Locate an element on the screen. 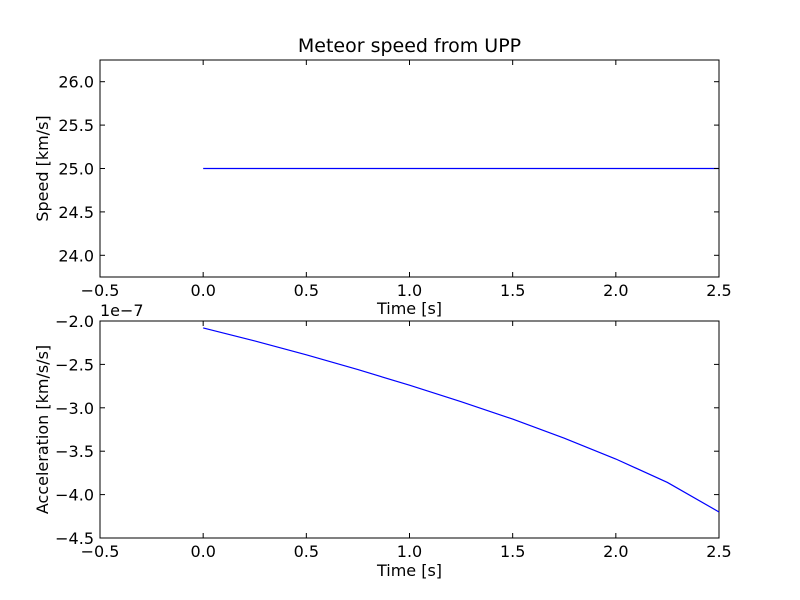  acceleration-x-tick-label: 2.0 is located at coordinates (615, 551).